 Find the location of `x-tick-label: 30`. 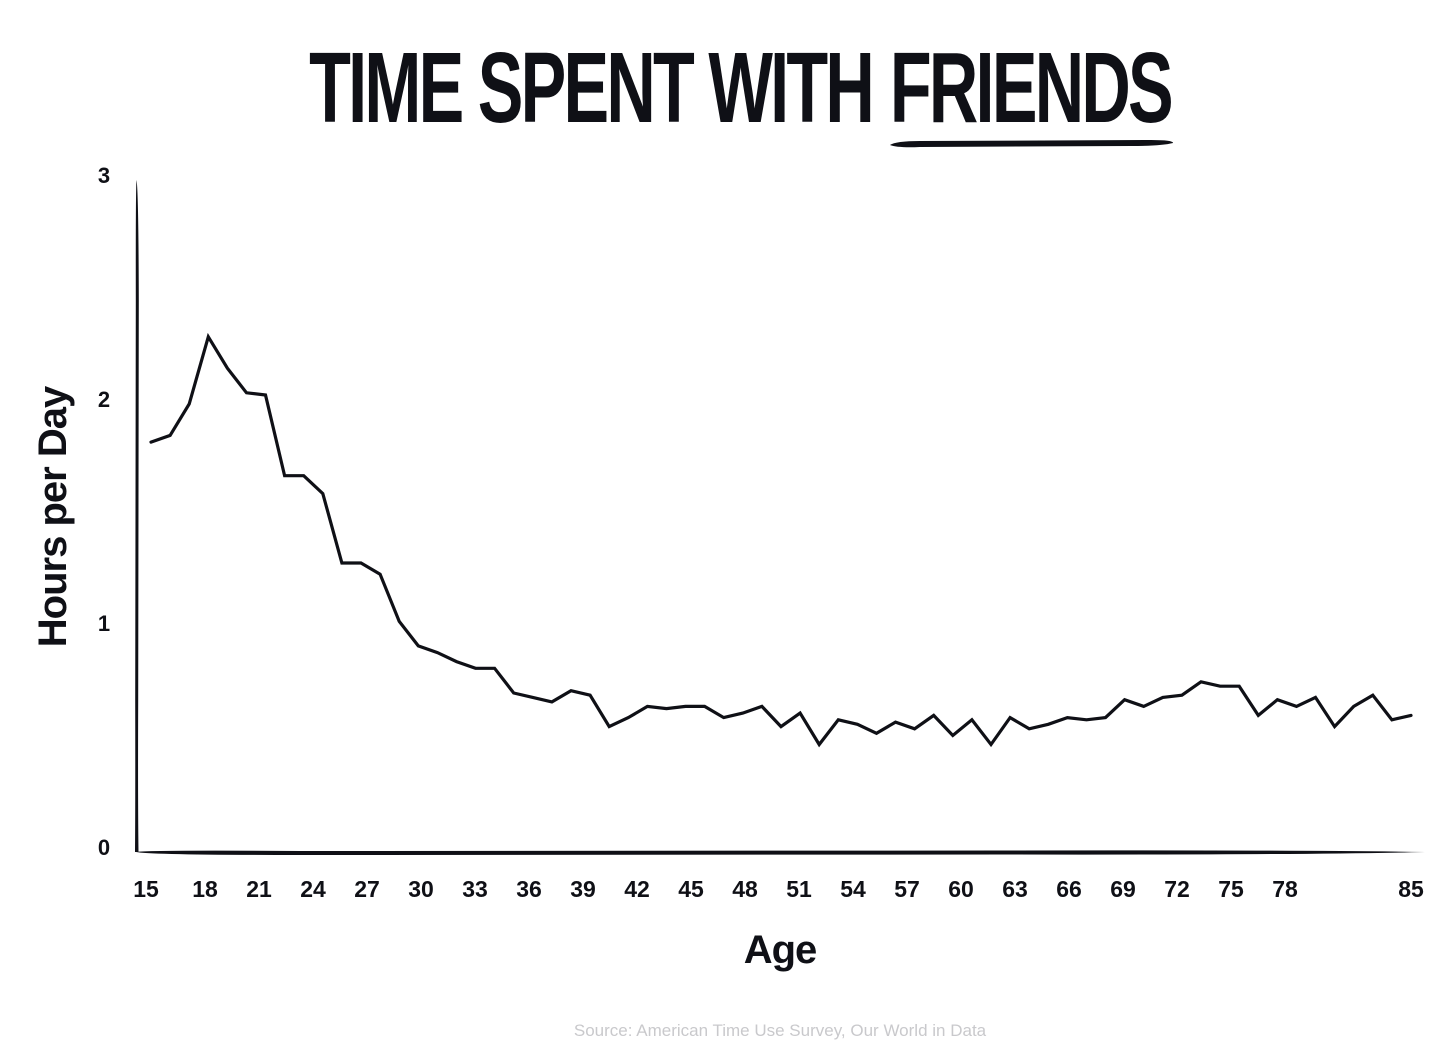

x-tick-label: 30 is located at coordinates (421, 889).